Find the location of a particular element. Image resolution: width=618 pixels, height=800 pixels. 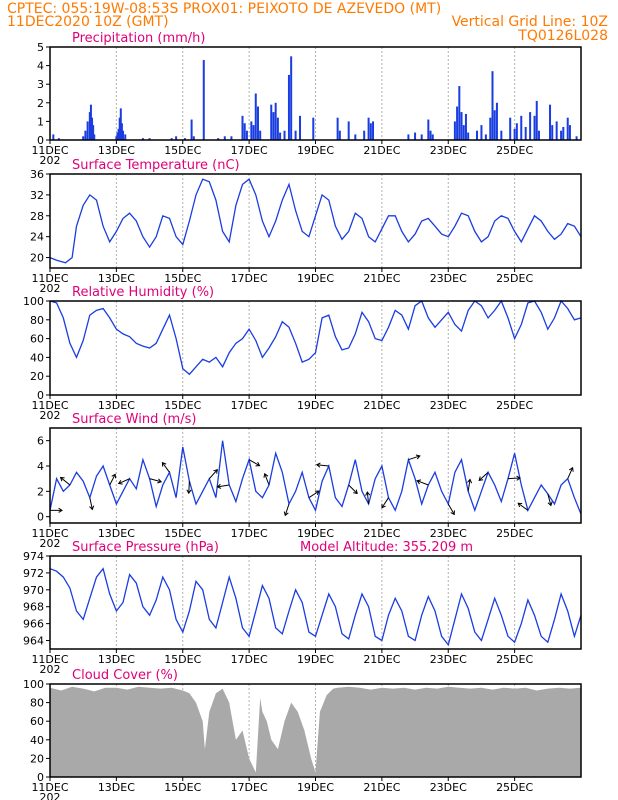

rh-series-line is located at coordinates (315, 337).